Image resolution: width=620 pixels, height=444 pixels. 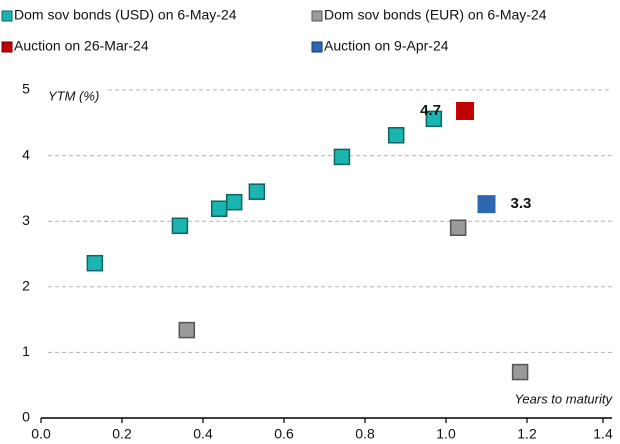 What do you see at coordinates (41, 434) in the screenshot?
I see `x-tick-label: 0.0` at bounding box center [41, 434].